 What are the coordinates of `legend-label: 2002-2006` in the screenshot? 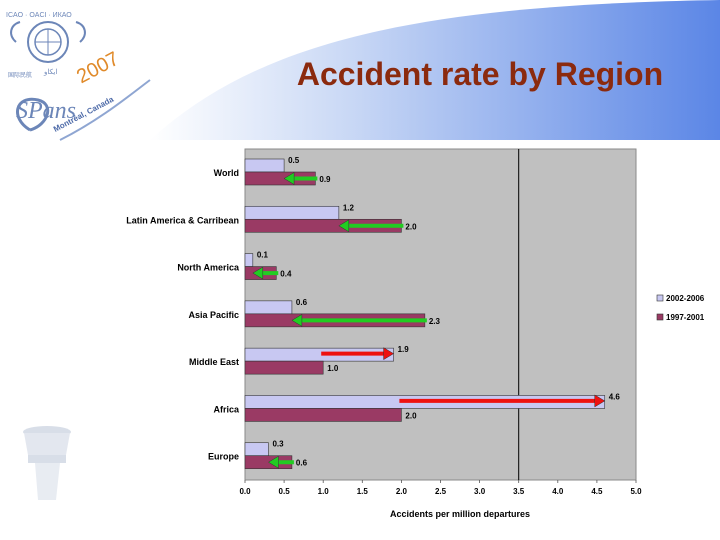 It's located at (685, 298).